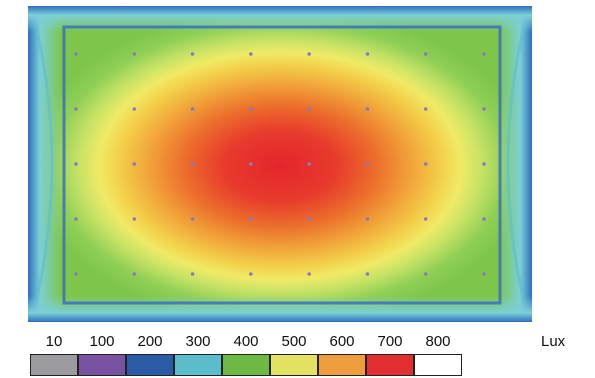 This screenshot has height=378, width=595. What do you see at coordinates (294, 341) in the screenshot?
I see `legend-label: 500` at bounding box center [294, 341].